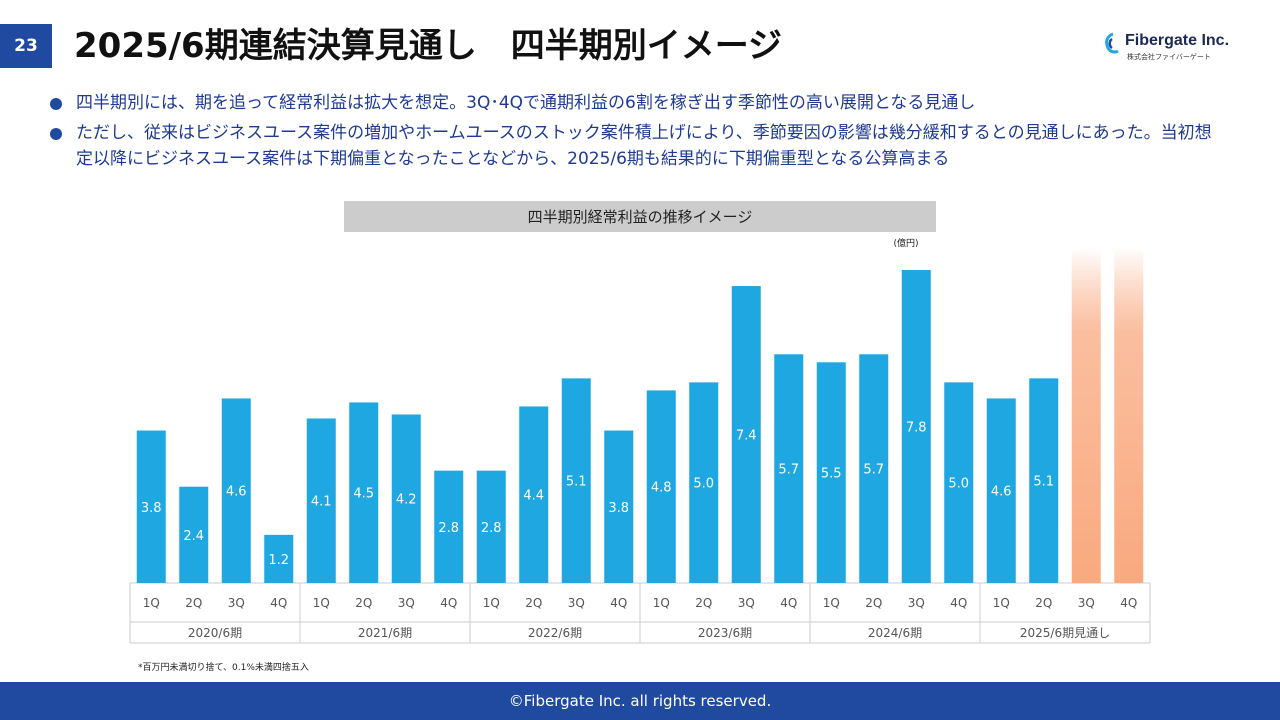 Image resolution: width=1280 pixels, height=720 pixels. What do you see at coordinates (905, 243) in the screenshot?
I see `unit-label: (億円)` at bounding box center [905, 243].